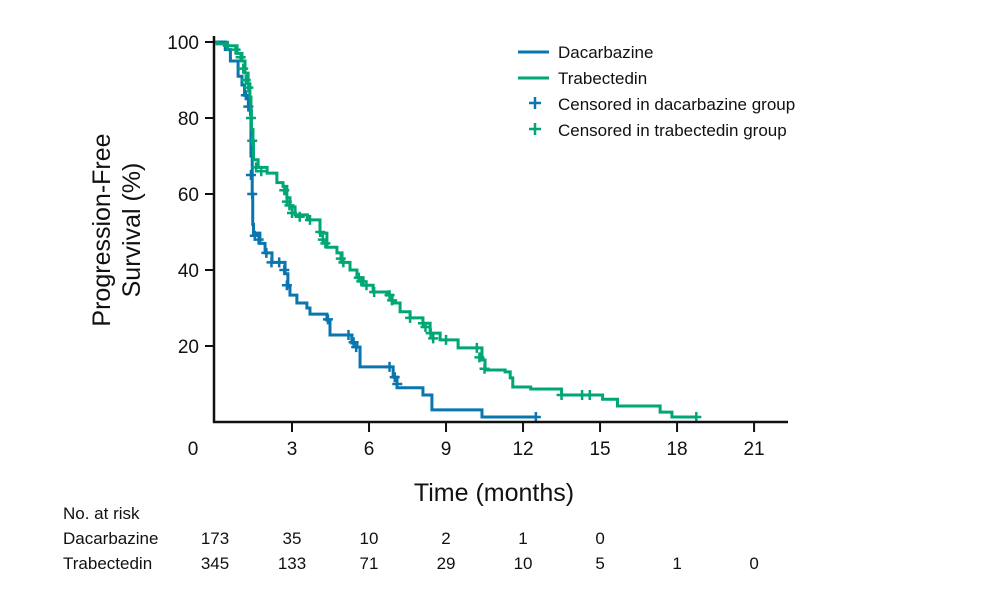 The height and width of the screenshot is (598, 1000). Describe the element at coordinates (605, 52) in the screenshot. I see `legend-label-dacarbazine: Dacarbazine` at that location.